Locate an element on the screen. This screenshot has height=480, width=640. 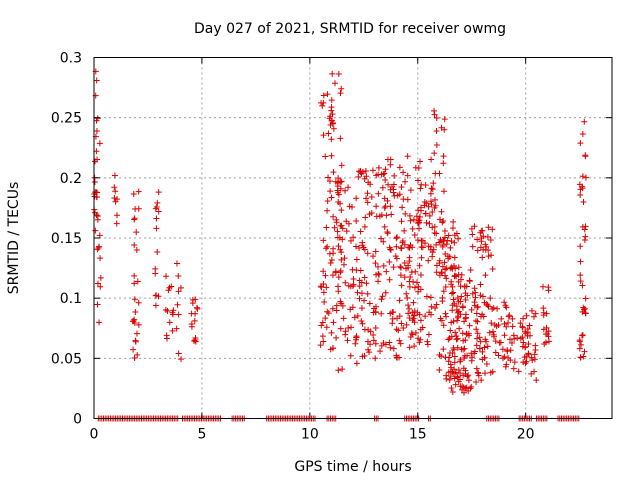
x-tick-label: 10 is located at coordinates (310, 435).